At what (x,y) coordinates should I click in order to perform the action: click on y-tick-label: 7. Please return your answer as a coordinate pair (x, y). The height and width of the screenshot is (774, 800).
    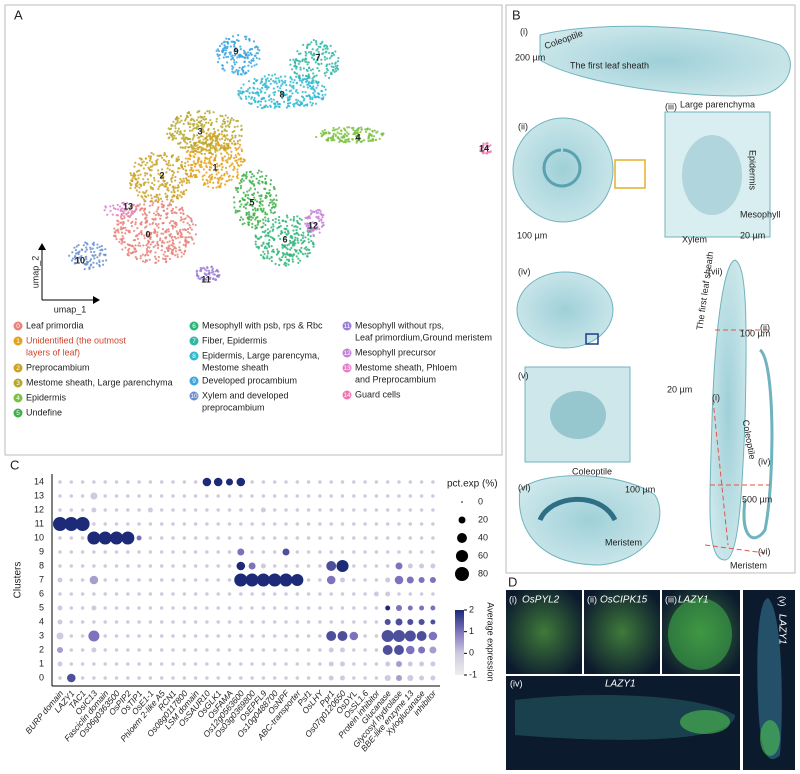
    Looking at the image, I should click on (41, 579).